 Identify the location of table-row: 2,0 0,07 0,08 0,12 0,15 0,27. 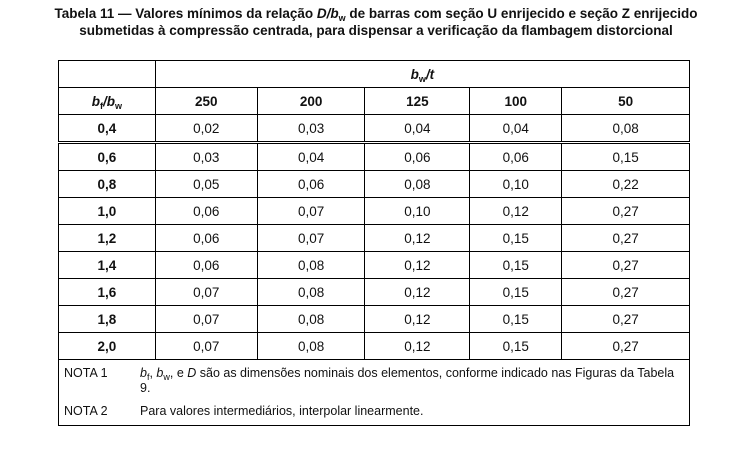
(374, 346).